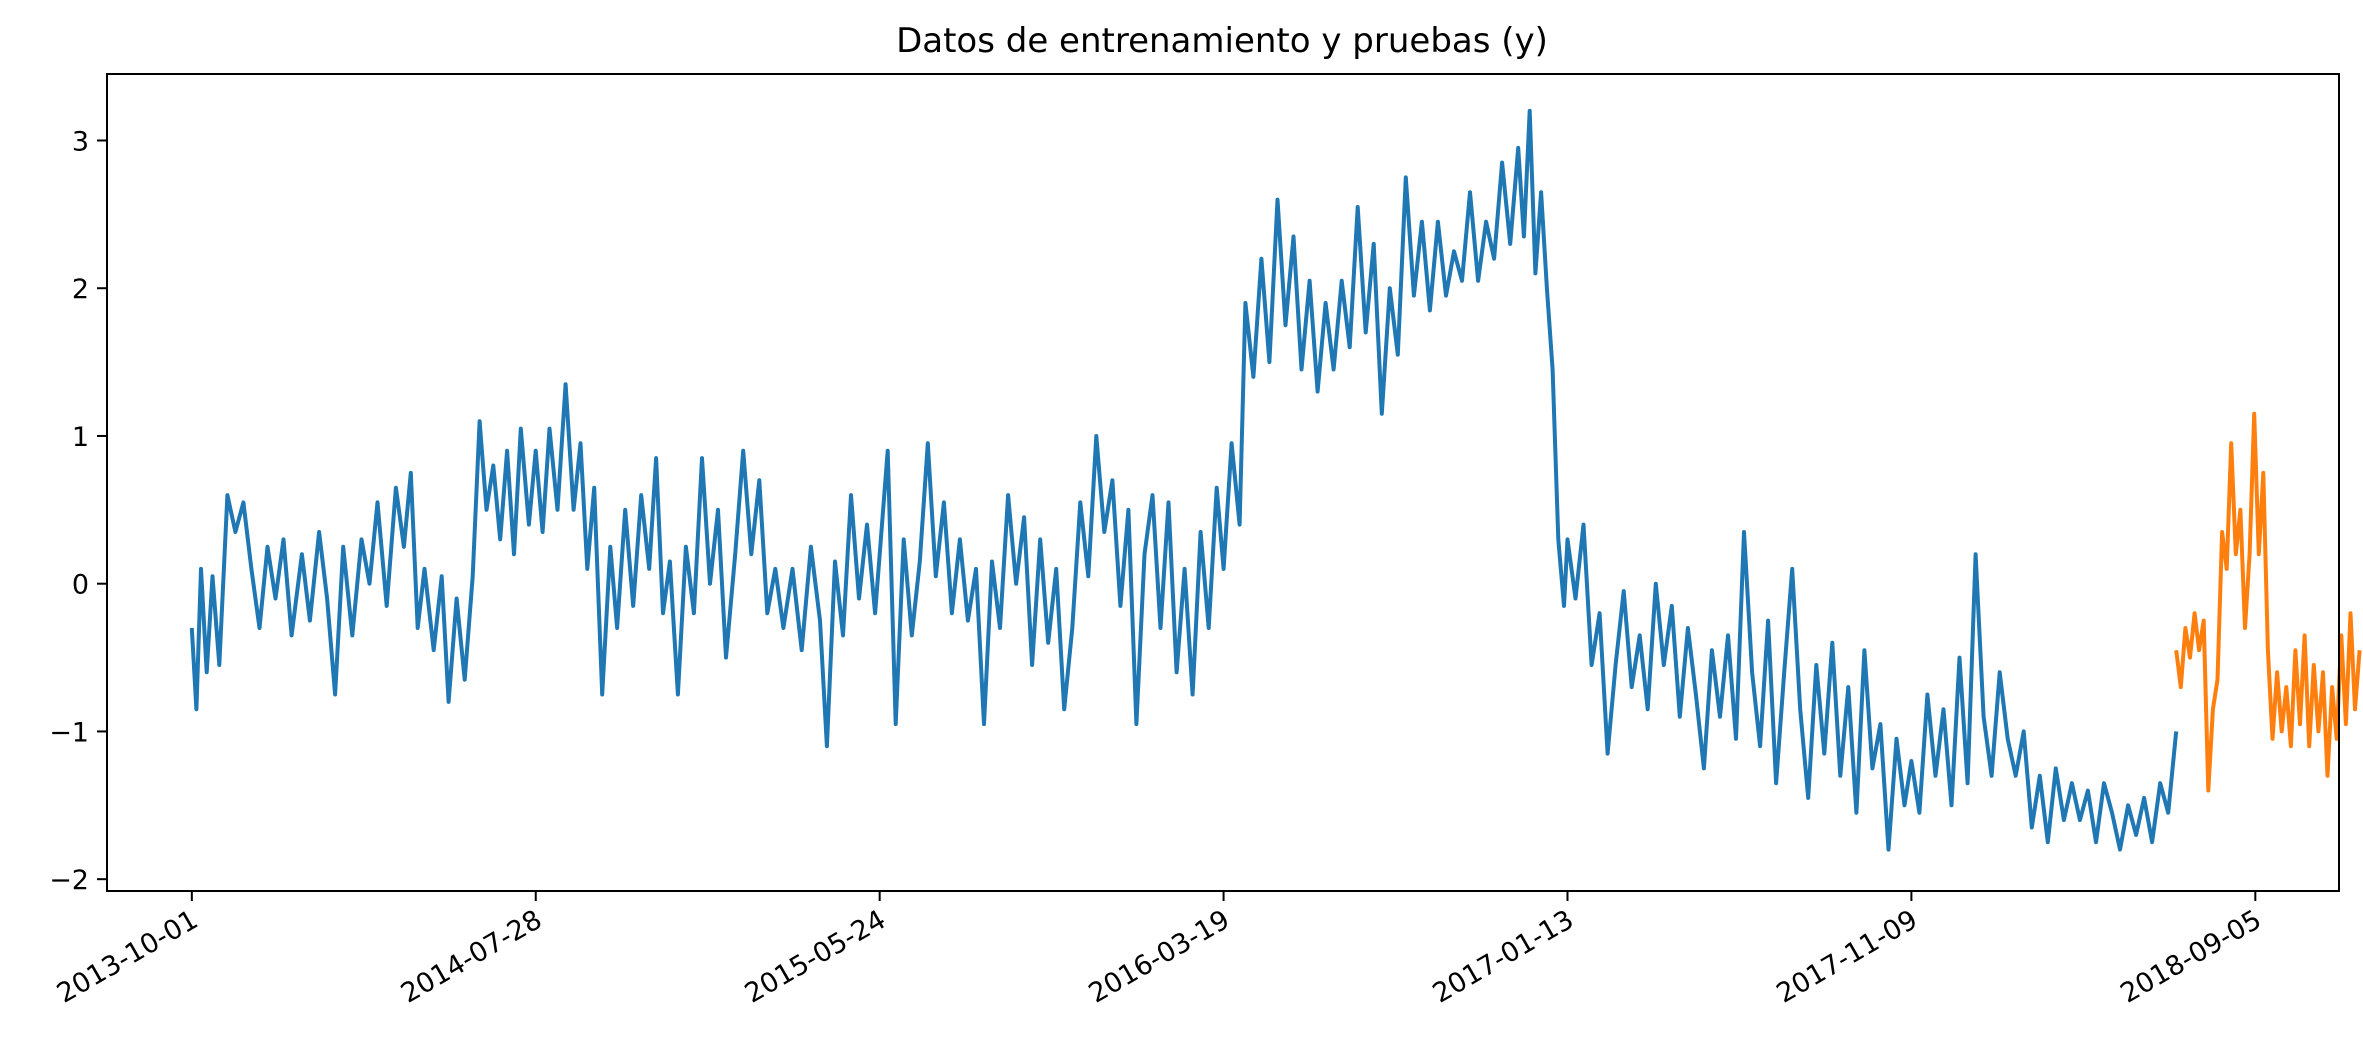 Image resolution: width=2363 pixels, height=1064 pixels. What do you see at coordinates (1222, 41) in the screenshot?
I see `chart-title: Datos de entrenamiento y pruebas (y)` at bounding box center [1222, 41].